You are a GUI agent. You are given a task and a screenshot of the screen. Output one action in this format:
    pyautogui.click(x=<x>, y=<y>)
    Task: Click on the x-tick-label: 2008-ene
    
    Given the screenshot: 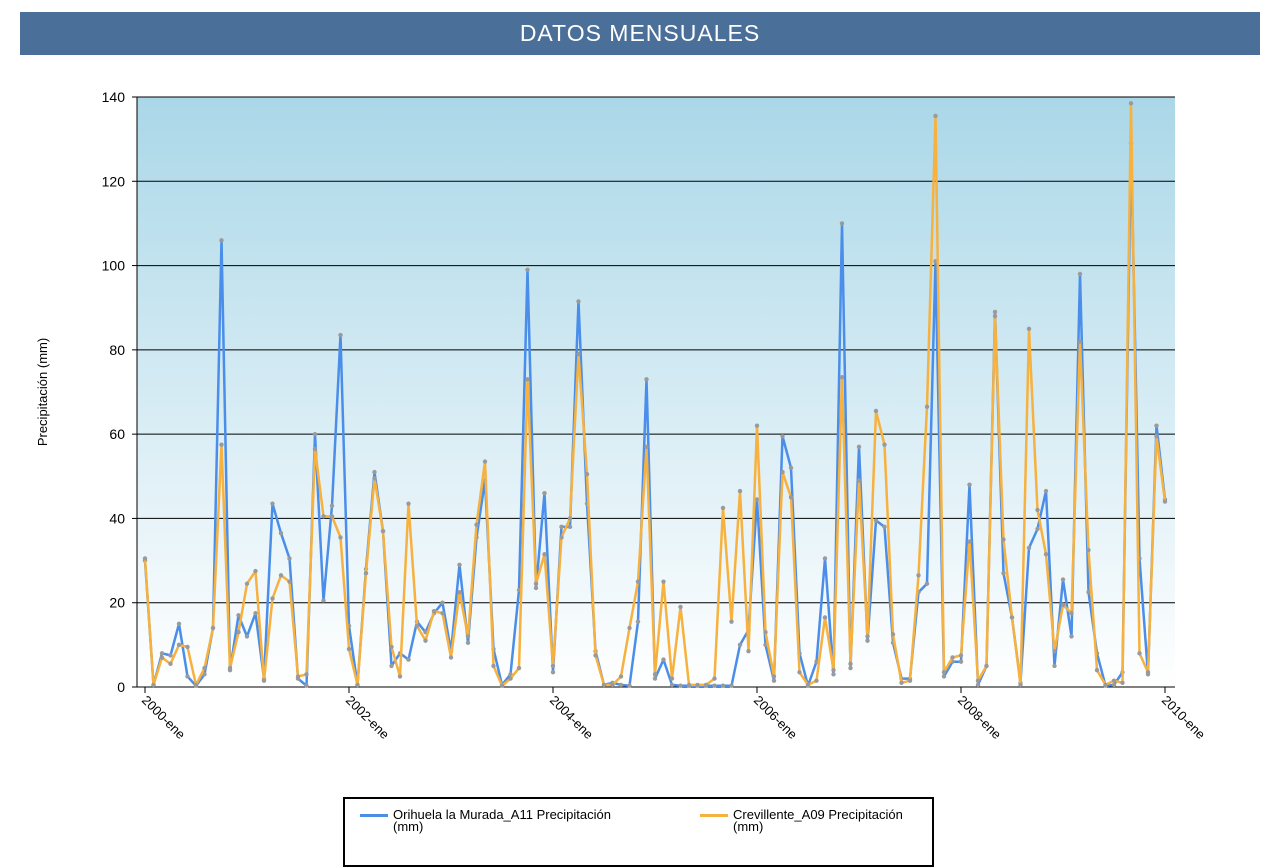 What is the action you would take?
    pyautogui.click(x=979, y=717)
    